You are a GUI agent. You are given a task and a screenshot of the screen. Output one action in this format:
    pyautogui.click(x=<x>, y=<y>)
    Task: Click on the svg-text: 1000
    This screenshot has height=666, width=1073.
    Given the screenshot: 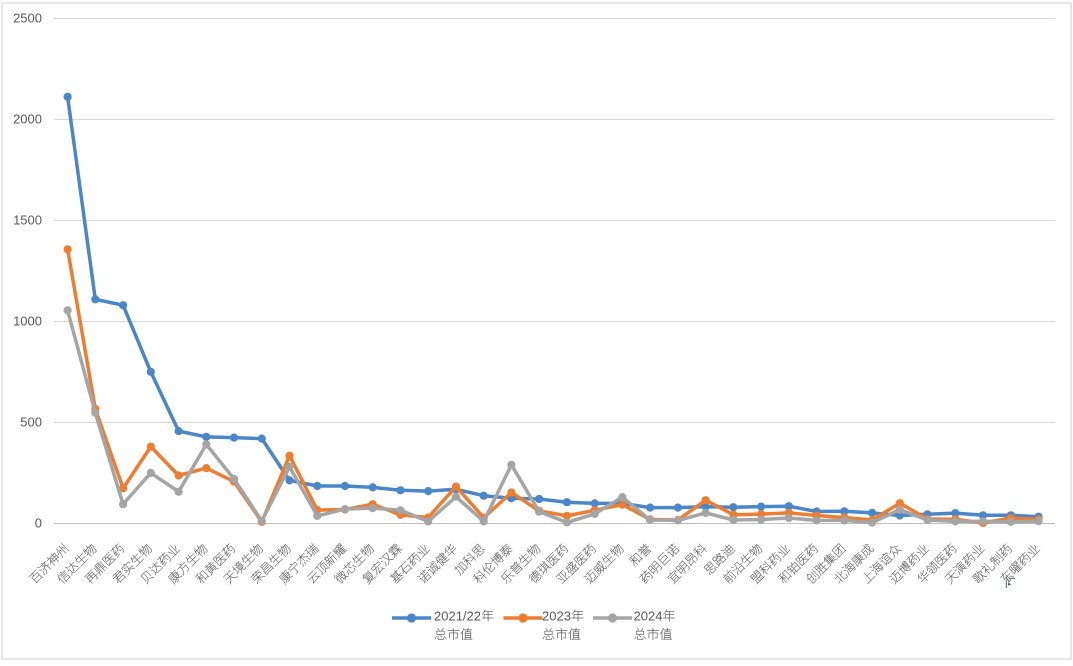 What is the action you would take?
    pyautogui.click(x=27, y=321)
    